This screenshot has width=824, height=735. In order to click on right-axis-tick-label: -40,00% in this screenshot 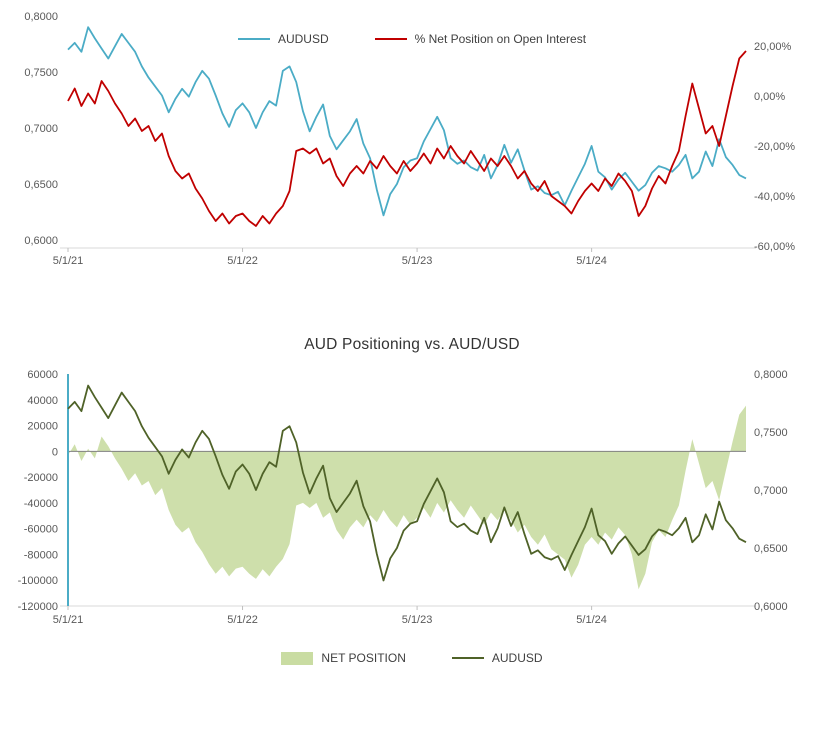, I will do `click(774, 197)`.